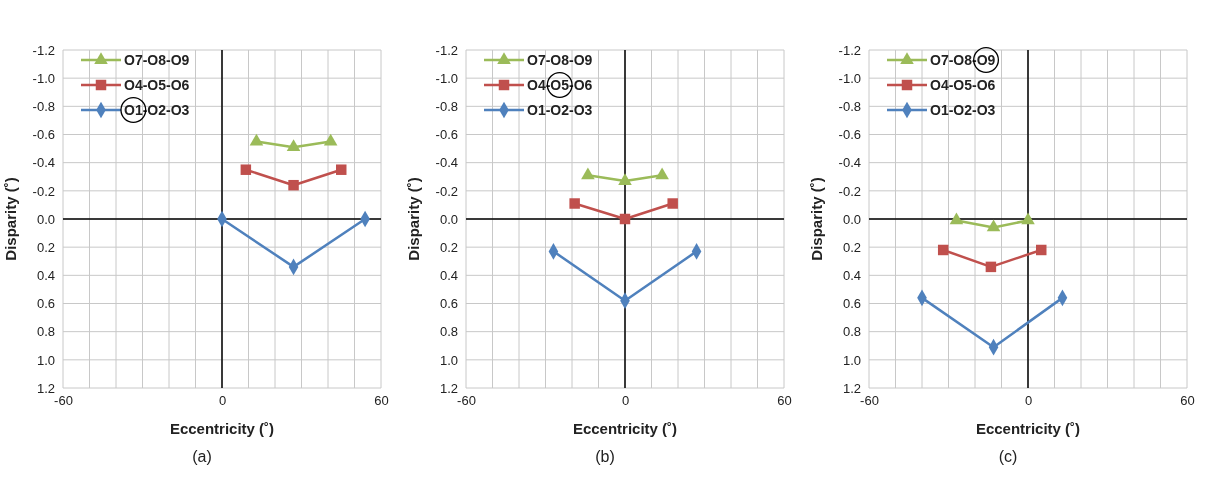  I want to click on text: (b), so click(605, 456).